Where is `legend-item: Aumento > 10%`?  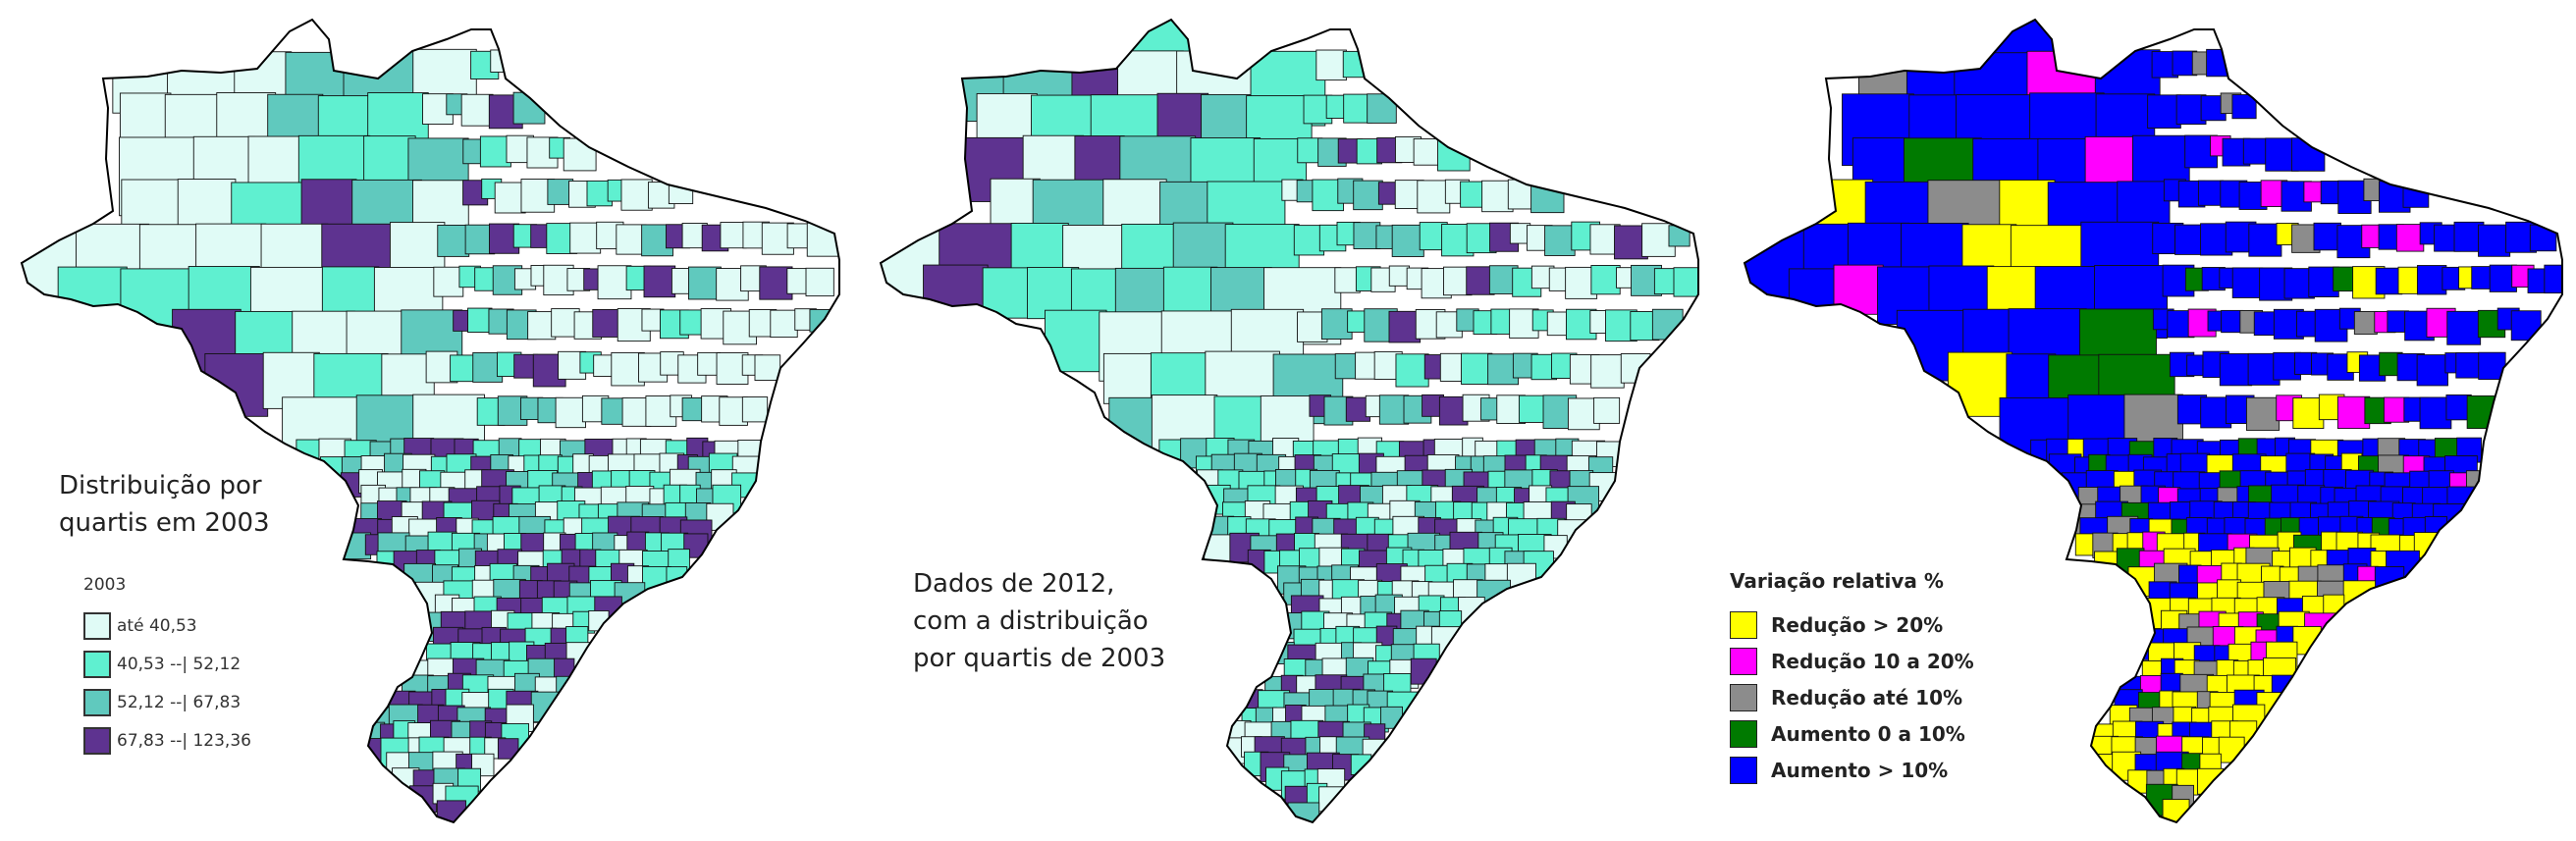
legend-item: Aumento > 10% is located at coordinates (1852, 770).